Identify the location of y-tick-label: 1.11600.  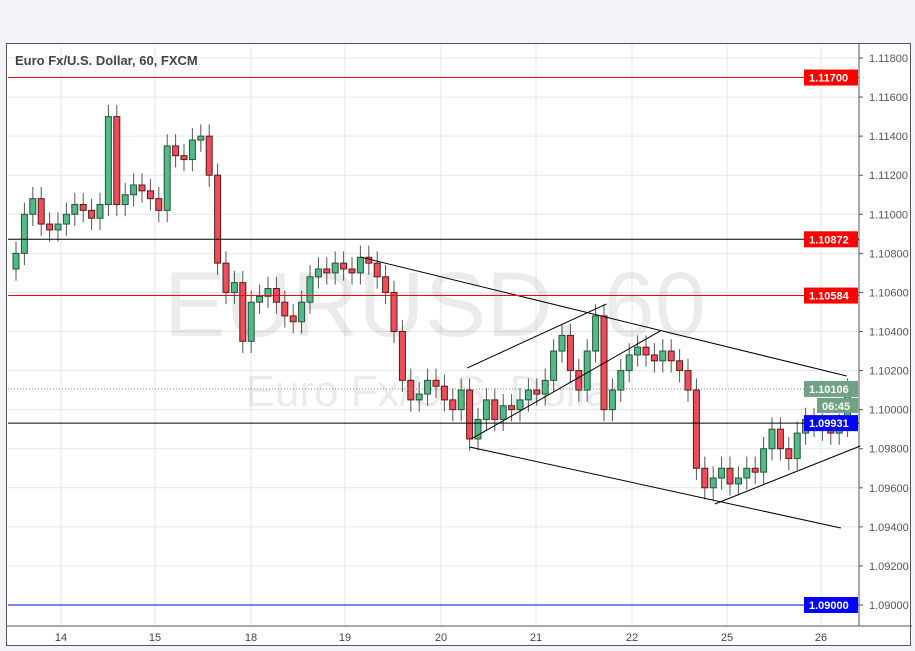
(888, 98).